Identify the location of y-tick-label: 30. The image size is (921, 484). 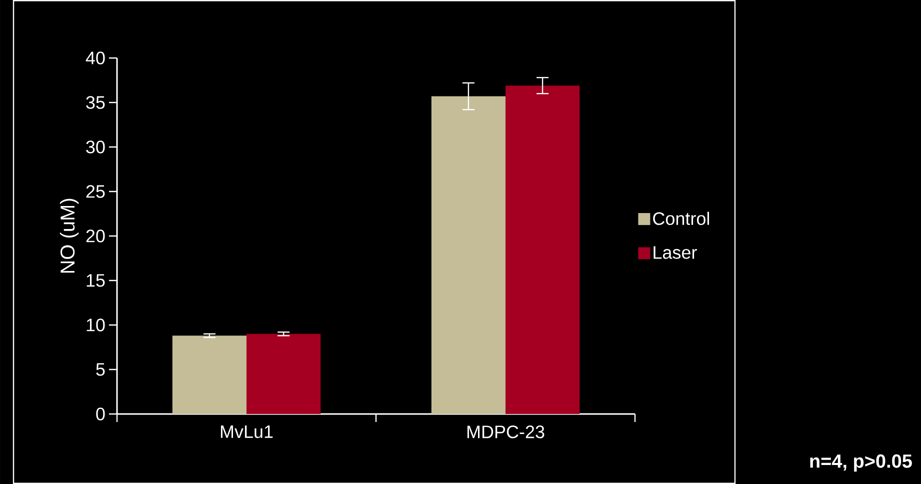
(95, 147).